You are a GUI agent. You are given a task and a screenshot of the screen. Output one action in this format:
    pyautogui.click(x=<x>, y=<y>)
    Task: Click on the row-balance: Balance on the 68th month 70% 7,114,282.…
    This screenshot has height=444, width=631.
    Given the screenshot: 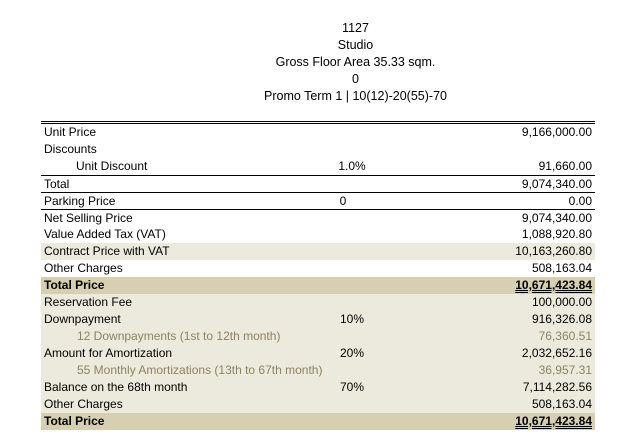 What is the action you would take?
    pyautogui.click(x=318, y=387)
    